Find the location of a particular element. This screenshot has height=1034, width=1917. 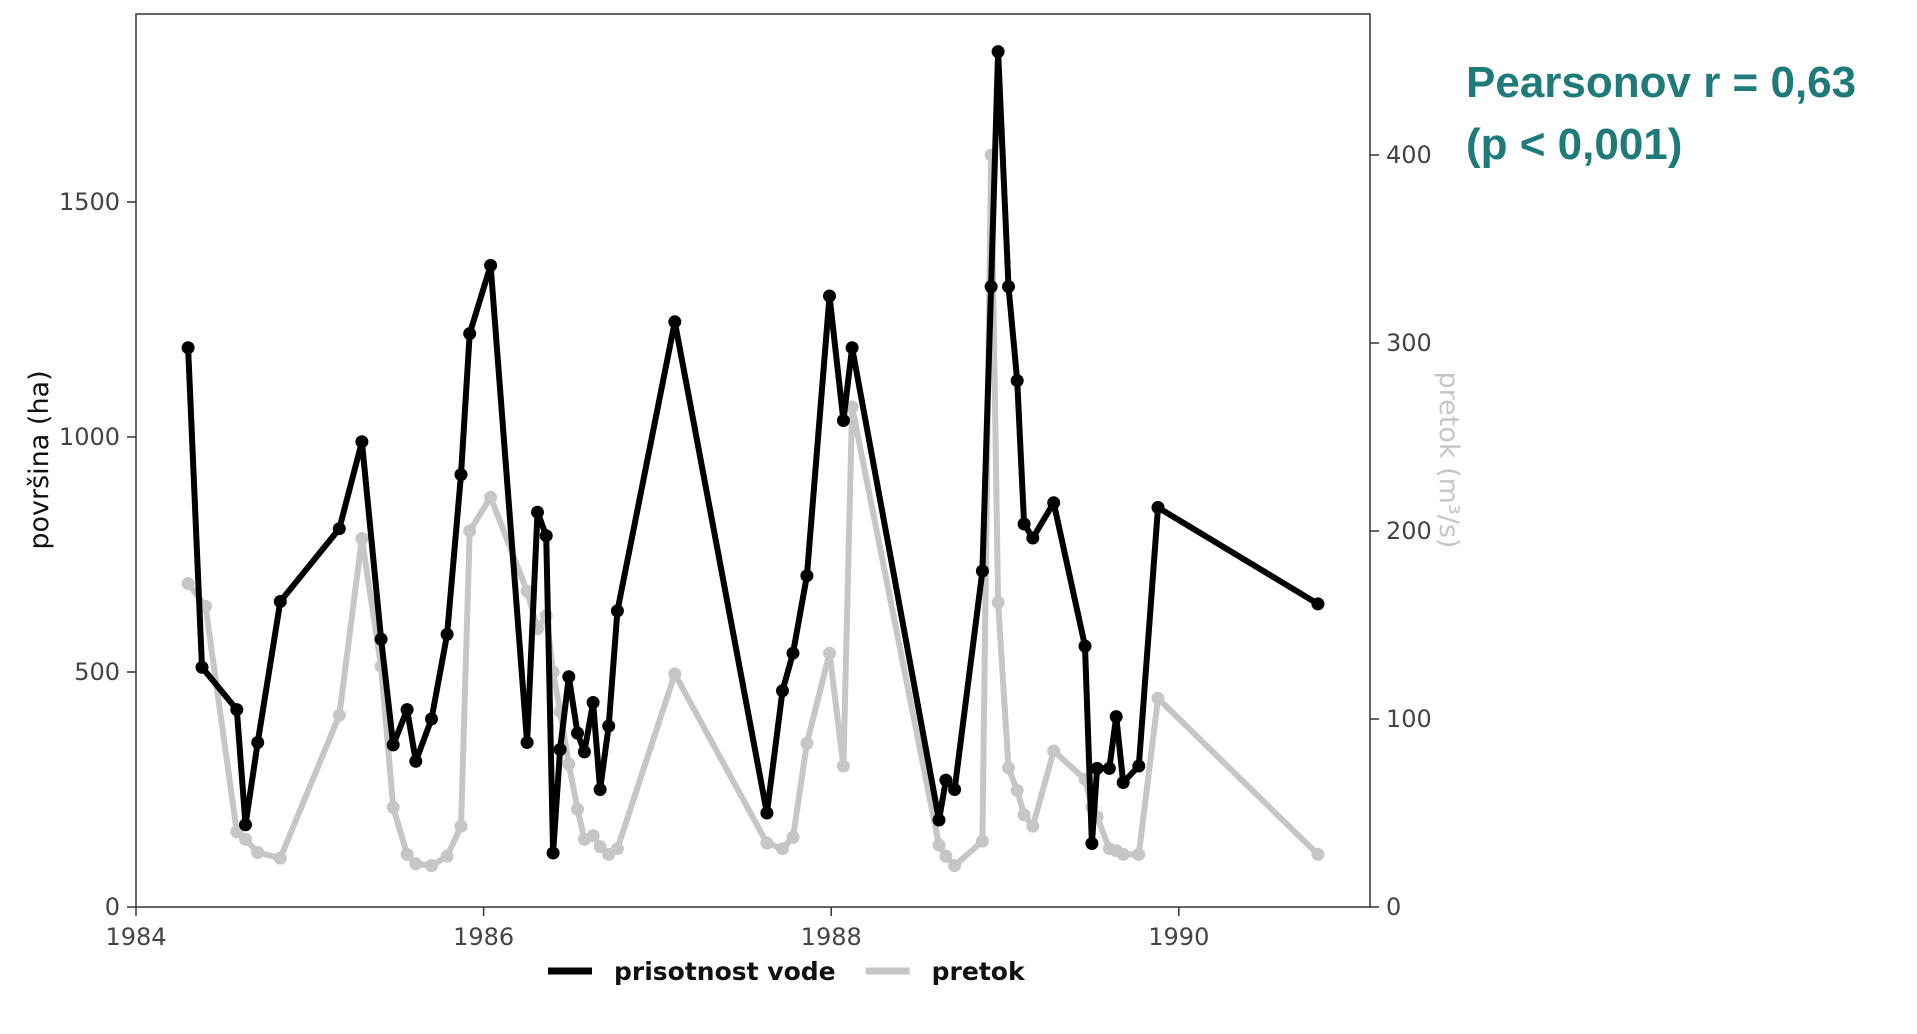

x-tick-label: 1990 is located at coordinates (1178, 937).